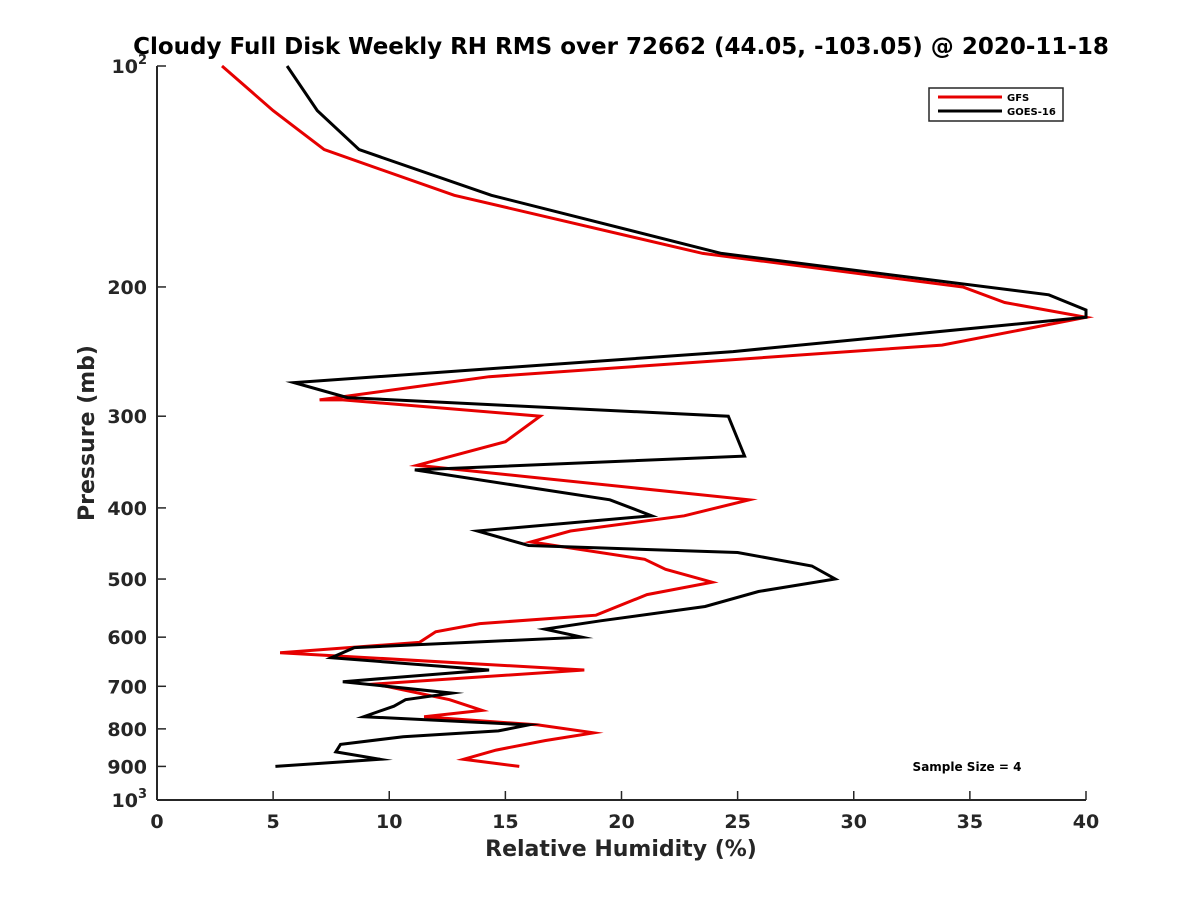 This screenshot has width=1200, height=900. What do you see at coordinates (127, 638) in the screenshot?
I see `y-tick-label: 600` at bounding box center [127, 638].